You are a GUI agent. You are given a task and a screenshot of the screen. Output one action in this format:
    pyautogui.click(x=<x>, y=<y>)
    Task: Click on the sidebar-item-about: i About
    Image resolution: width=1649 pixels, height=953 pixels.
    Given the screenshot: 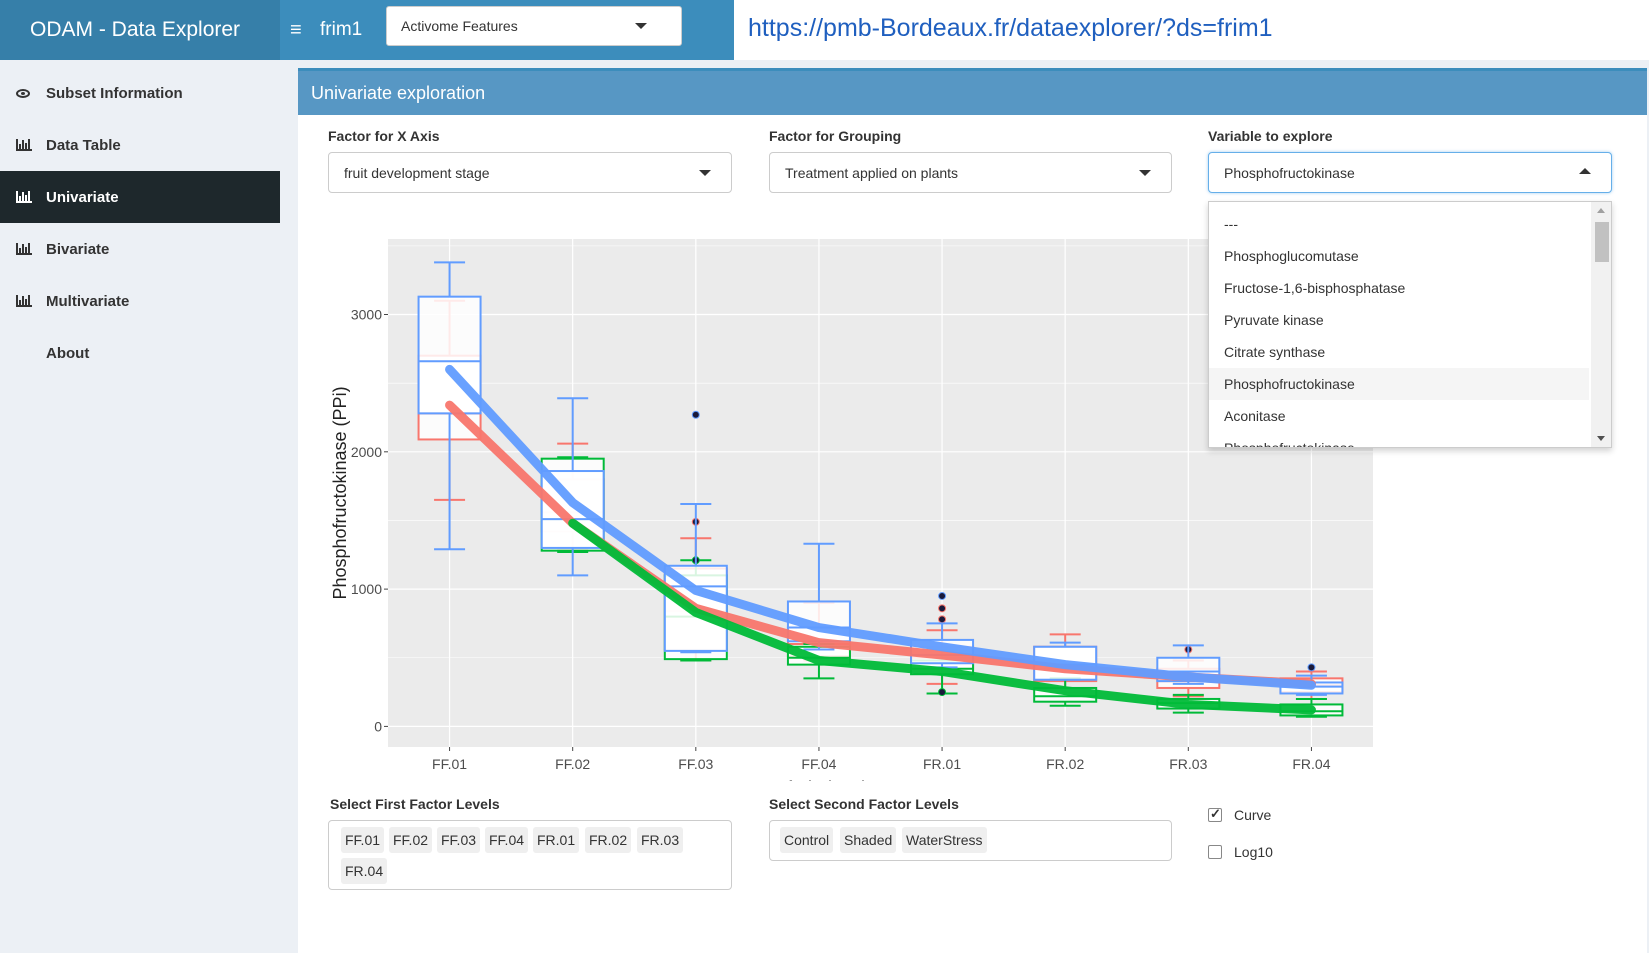 What is the action you would take?
    pyautogui.click(x=140, y=353)
    